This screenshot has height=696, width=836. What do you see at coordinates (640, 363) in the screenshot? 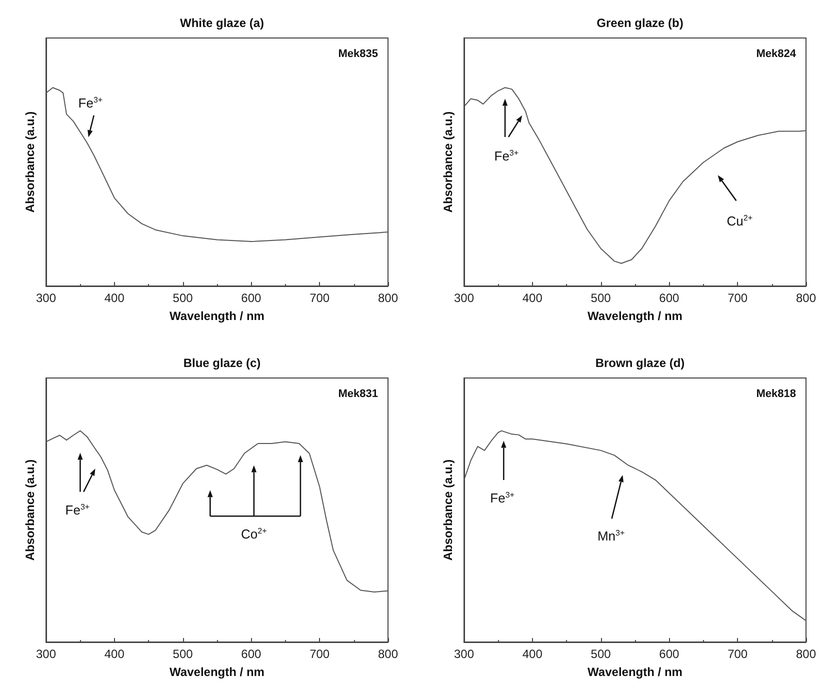
I see `chart-title: Brown glaze (d)` at bounding box center [640, 363].